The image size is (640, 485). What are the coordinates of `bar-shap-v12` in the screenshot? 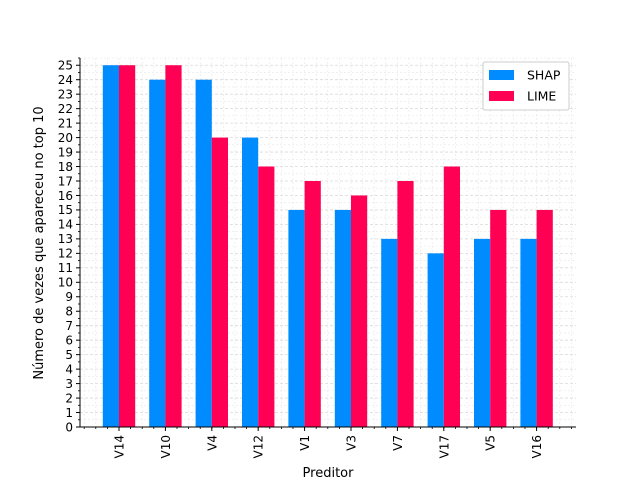 It's located at (250, 282).